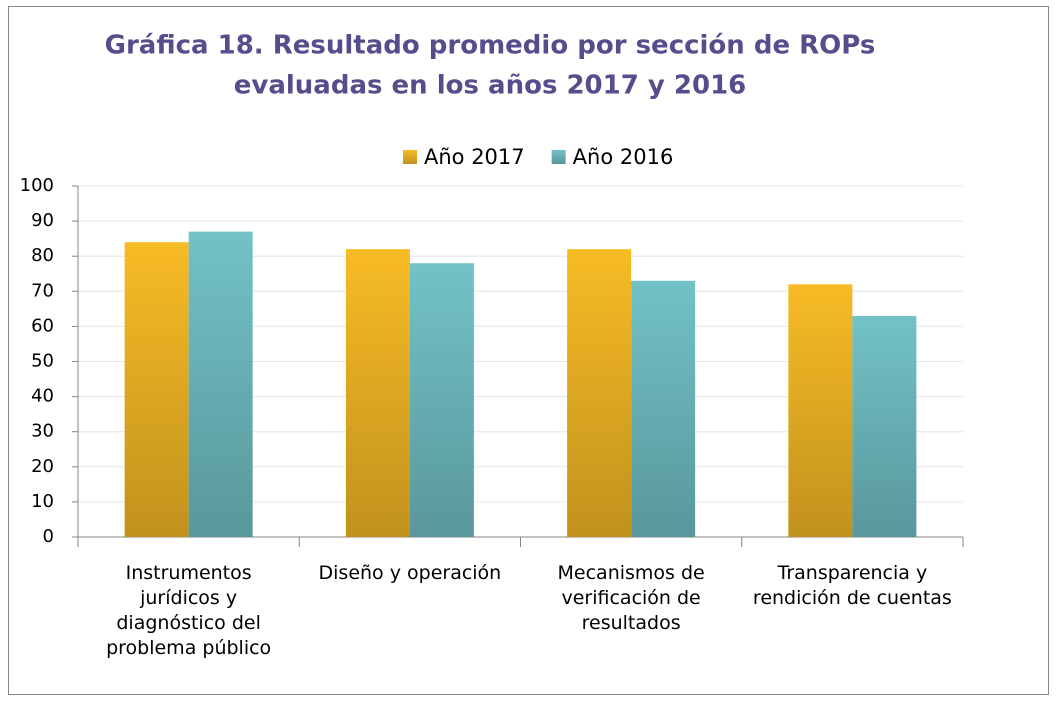 The height and width of the screenshot is (702, 1057). What do you see at coordinates (42, 220) in the screenshot?
I see `y-tick-label: 90` at bounding box center [42, 220].